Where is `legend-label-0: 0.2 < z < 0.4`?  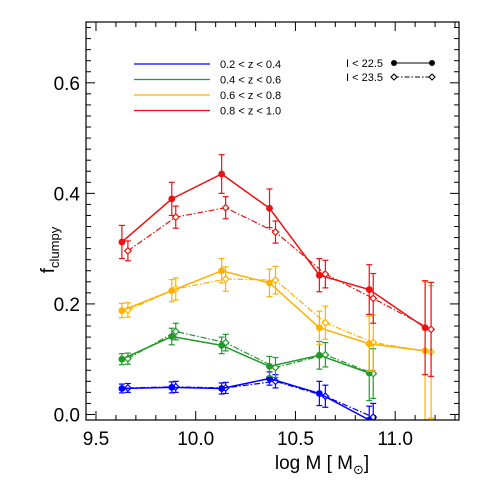 legend-label-0: 0.2 < z < 0.4 is located at coordinates (250, 65).